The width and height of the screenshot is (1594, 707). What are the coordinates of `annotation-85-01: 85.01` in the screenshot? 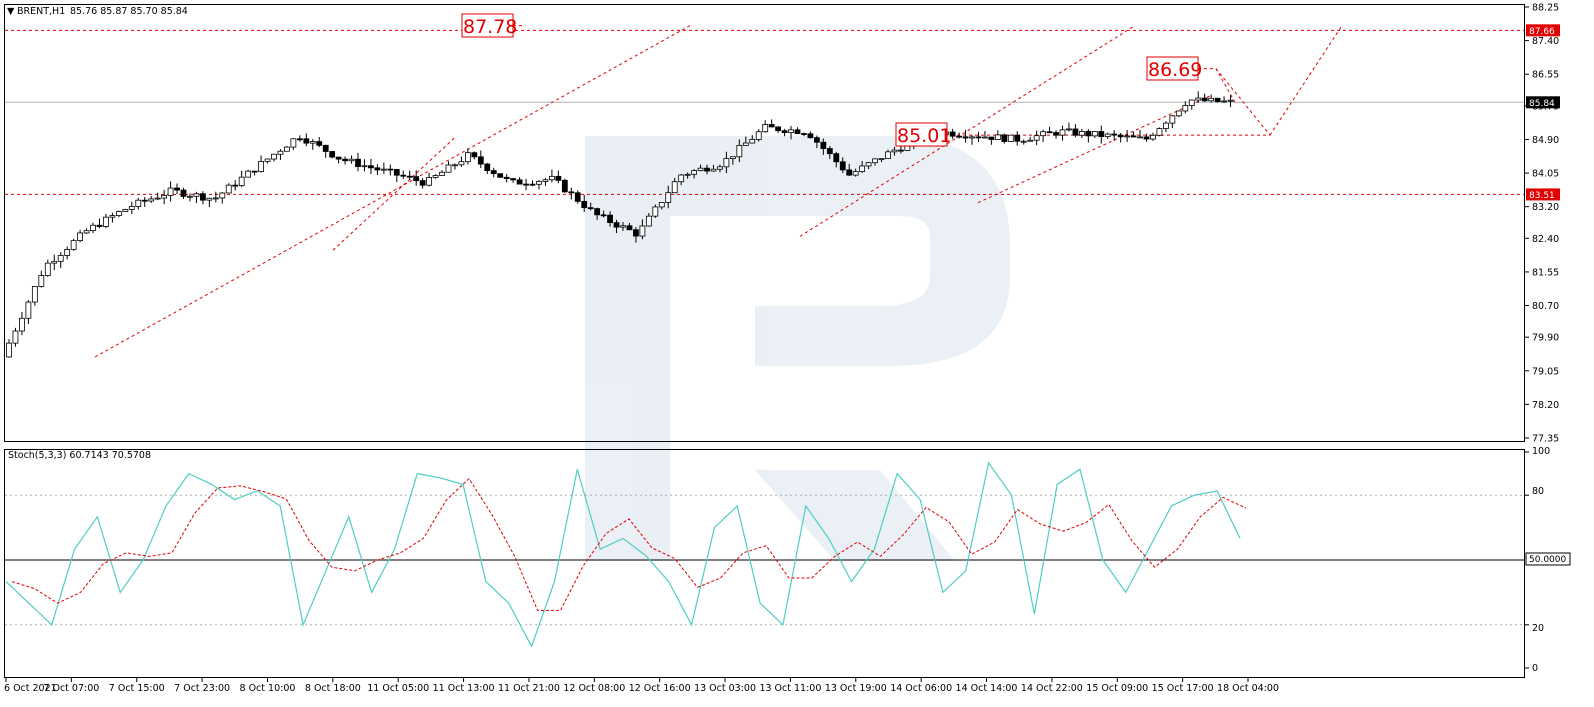 It's located at (923, 134).